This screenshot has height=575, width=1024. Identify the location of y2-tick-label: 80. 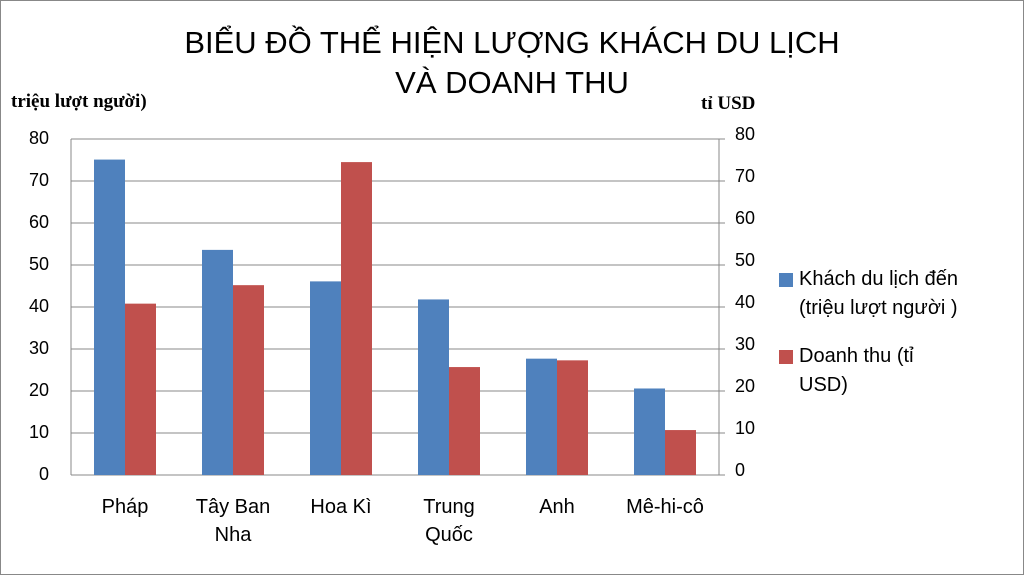
(745, 134).